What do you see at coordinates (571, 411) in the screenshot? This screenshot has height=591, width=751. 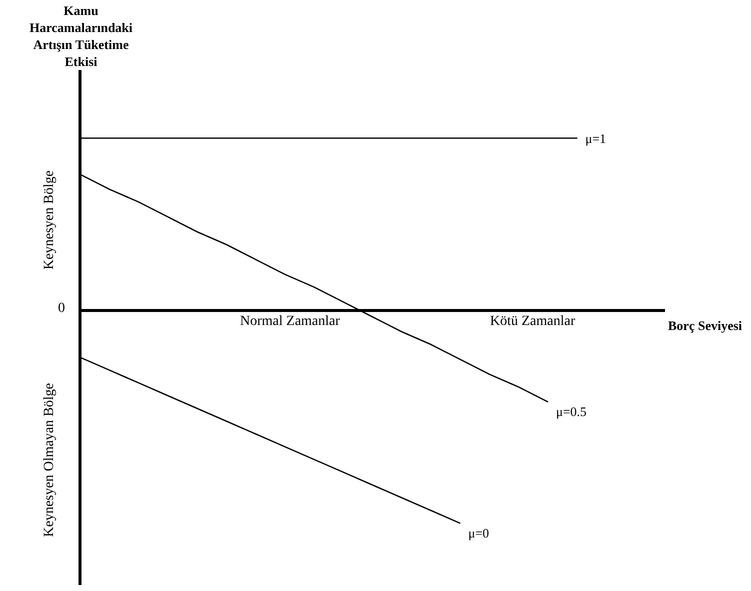 I see `series-label: μ=0.5` at bounding box center [571, 411].